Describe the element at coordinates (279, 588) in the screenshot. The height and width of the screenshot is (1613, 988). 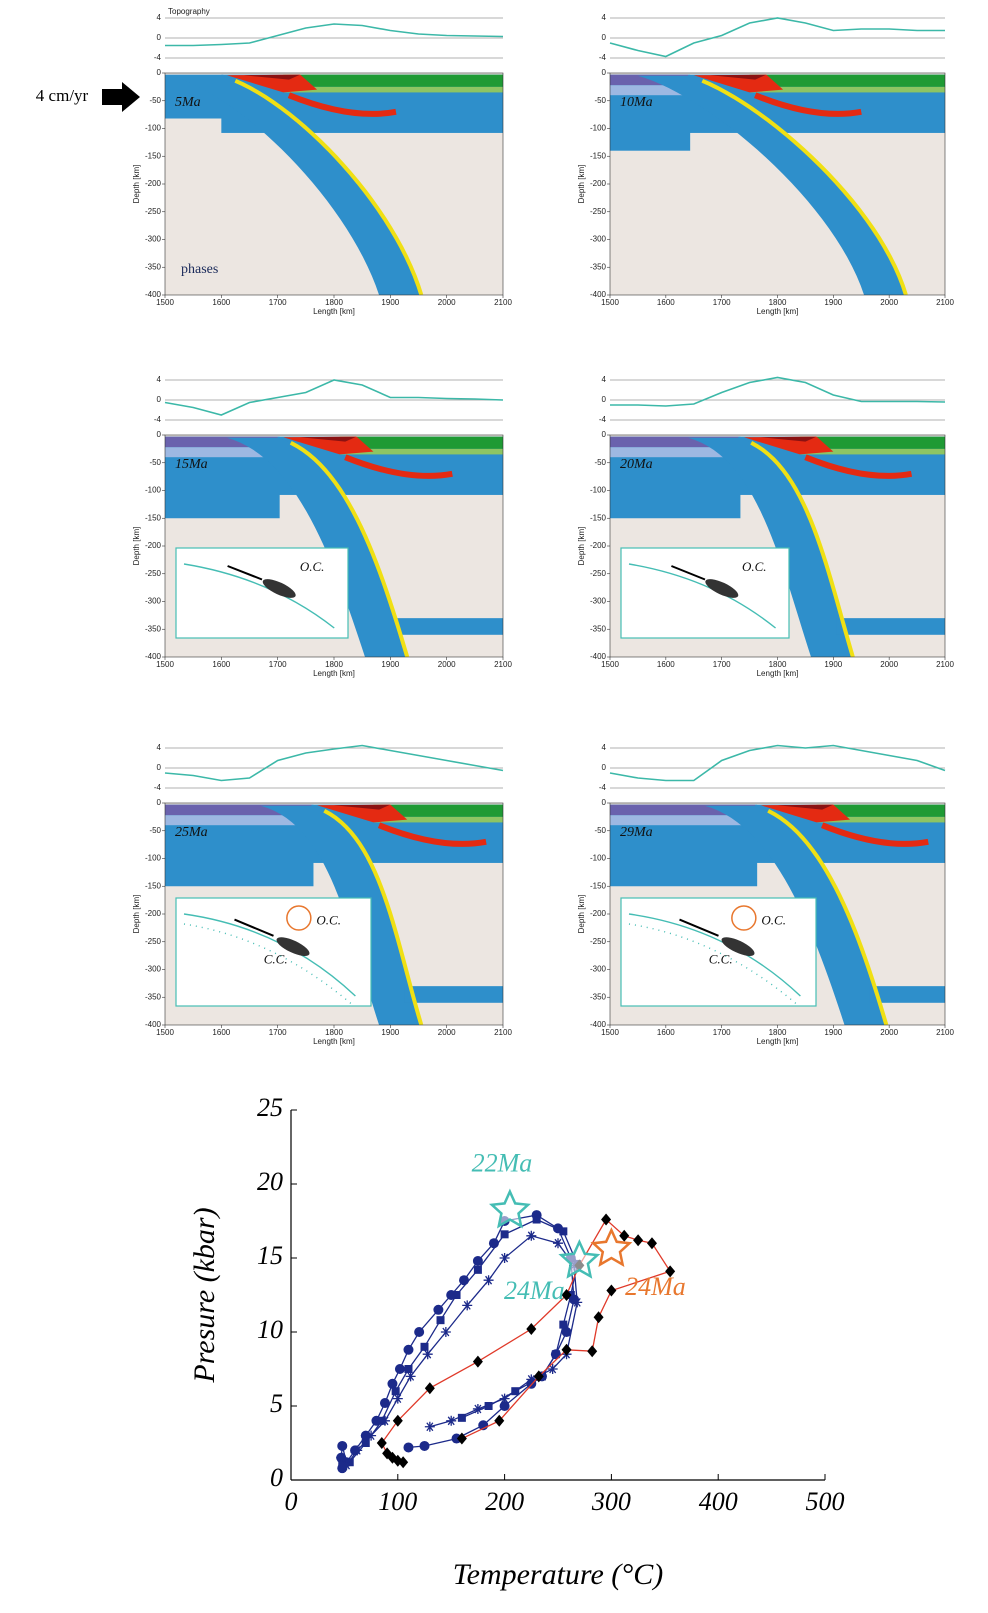
I see `inset-body` at that location.